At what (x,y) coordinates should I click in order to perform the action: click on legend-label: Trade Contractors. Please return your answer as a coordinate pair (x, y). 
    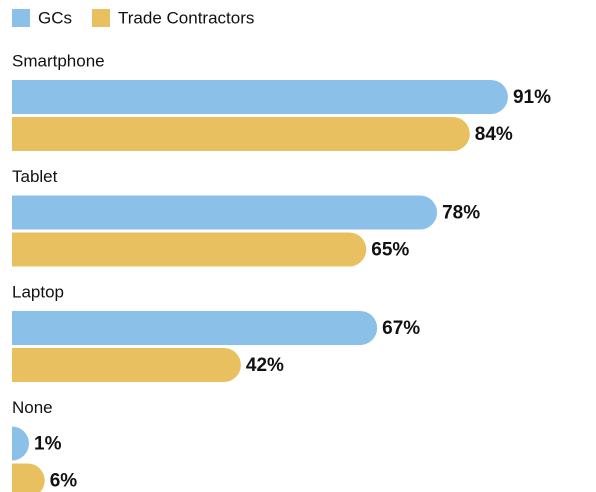
    Looking at the image, I should click on (186, 17).